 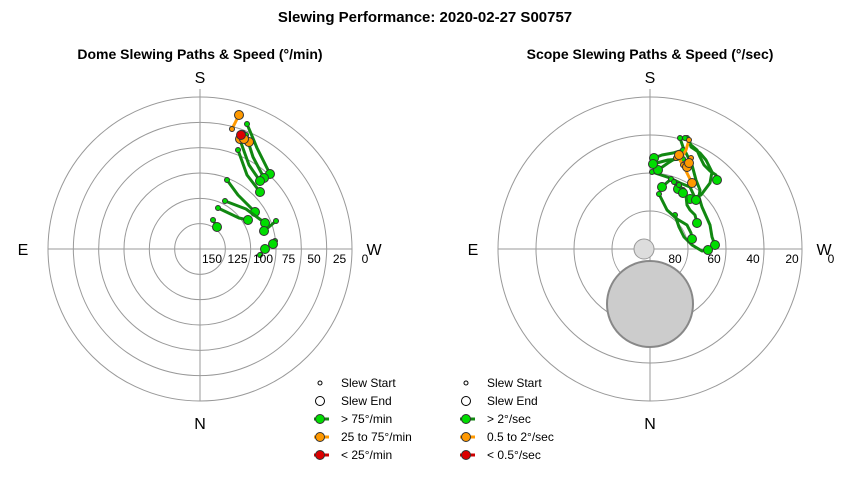 What do you see at coordinates (366, 455) in the screenshot?
I see `legend-label-slow: < 25°/min` at bounding box center [366, 455].